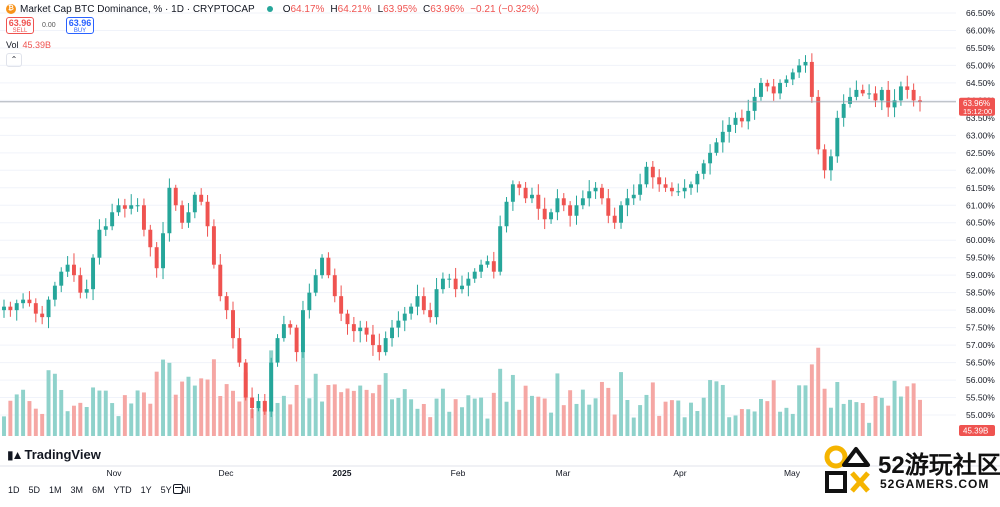 The height and width of the screenshot is (507, 1000). I want to click on sell-button: 63.96 SELL, so click(20, 25).